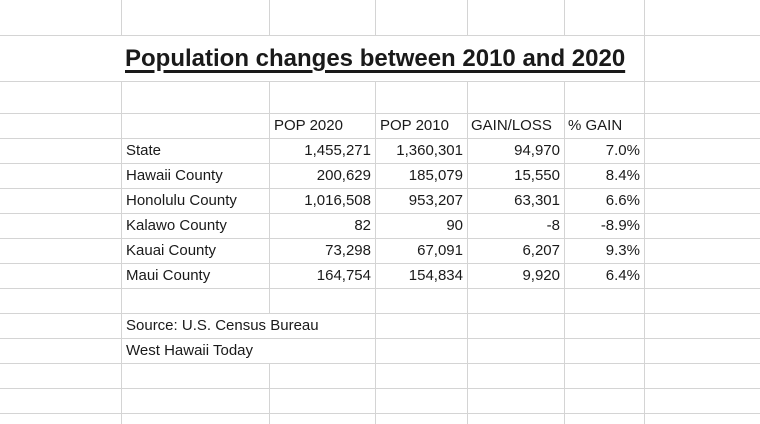 The height and width of the screenshot is (424, 760). Describe the element at coordinates (454, 225) in the screenshot. I see `pop-2010-cell: 90` at that location.